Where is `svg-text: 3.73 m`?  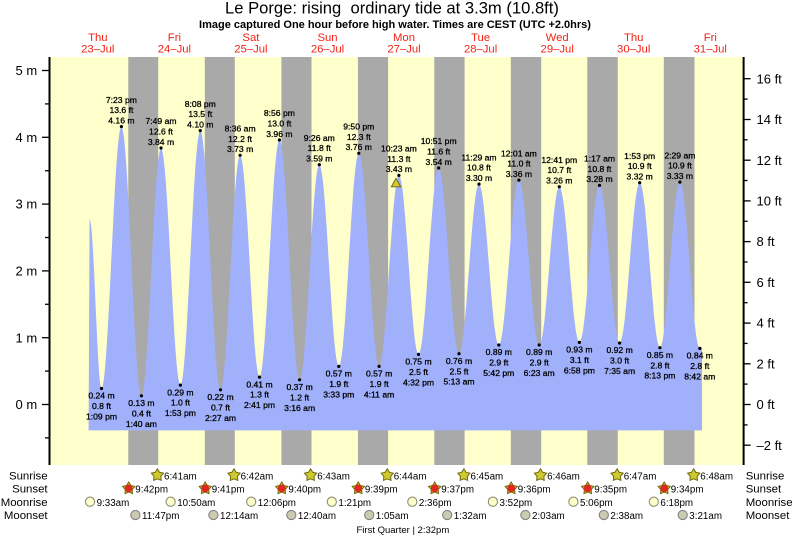 svg-text: 3.73 m is located at coordinates (240, 149).